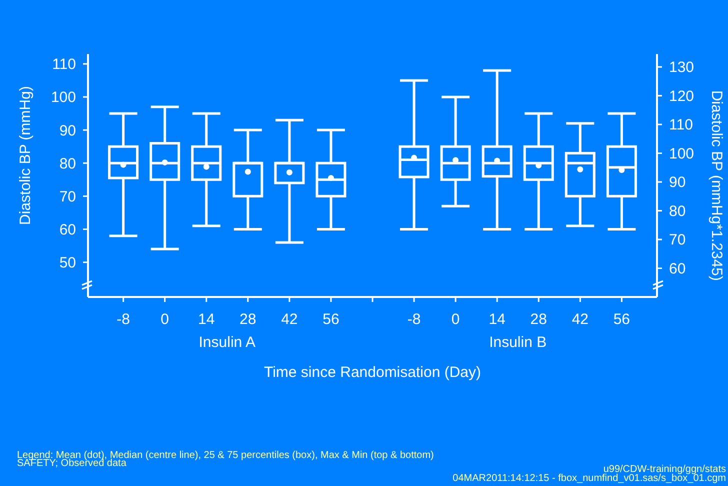 This screenshot has height=486, width=728. What do you see at coordinates (681, 125) in the screenshot?
I see `y2-tick-label: 110` at bounding box center [681, 125].